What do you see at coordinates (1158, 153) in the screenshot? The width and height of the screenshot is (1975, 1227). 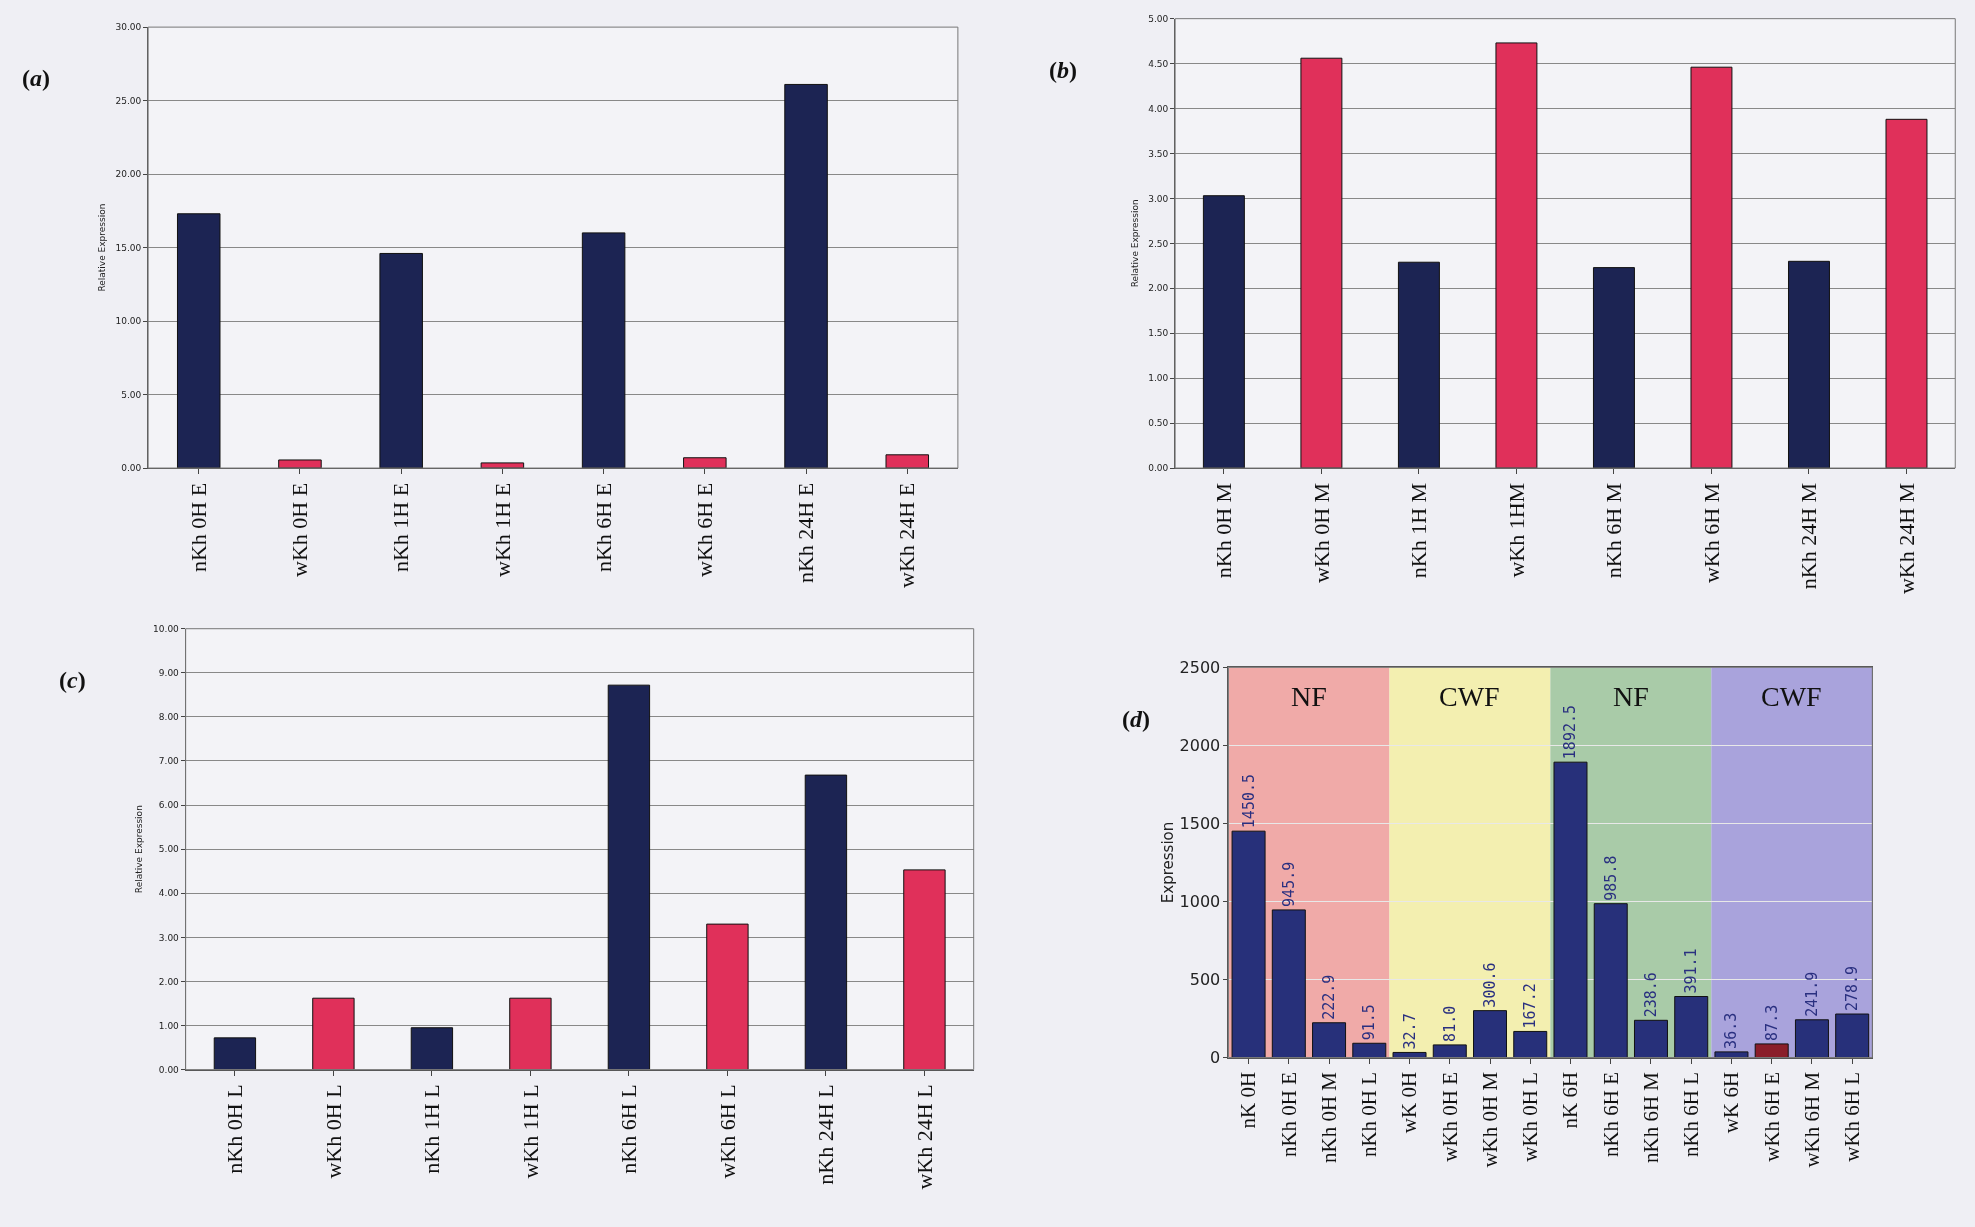 I see `y-tick-label: 3.50` at bounding box center [1158, 153].